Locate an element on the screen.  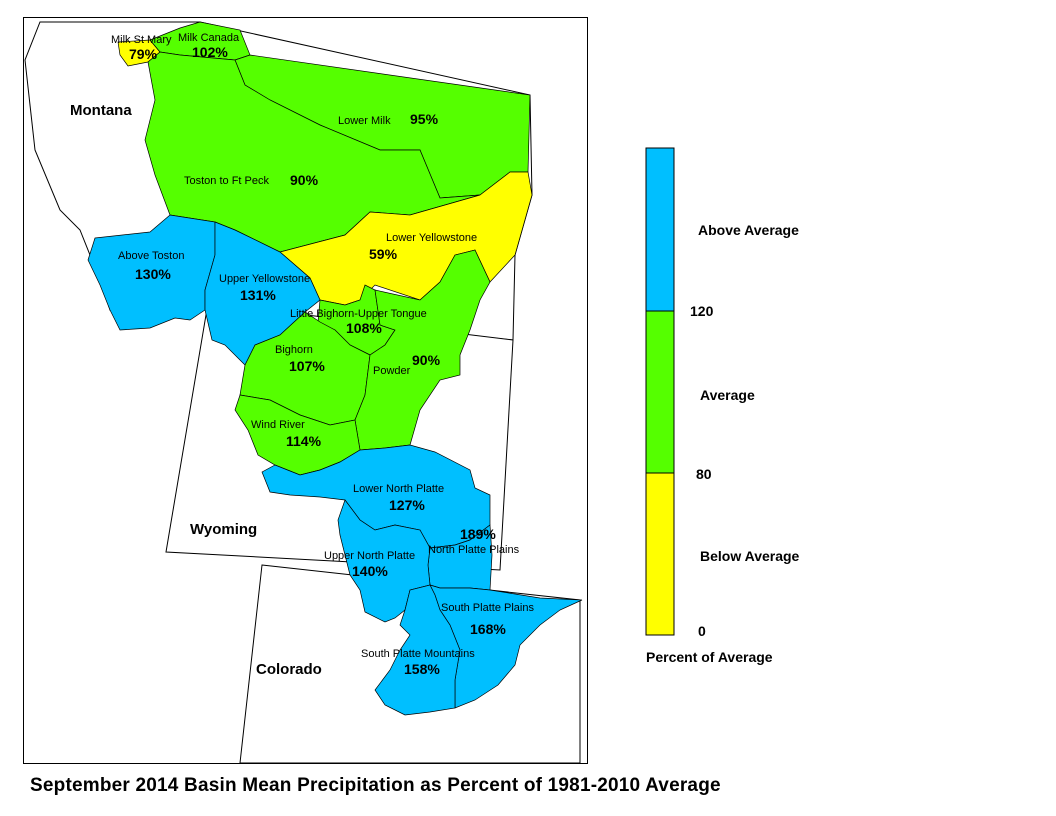
basin-pct-south-platte-plains: 168% is located at coordinates (488, 629).